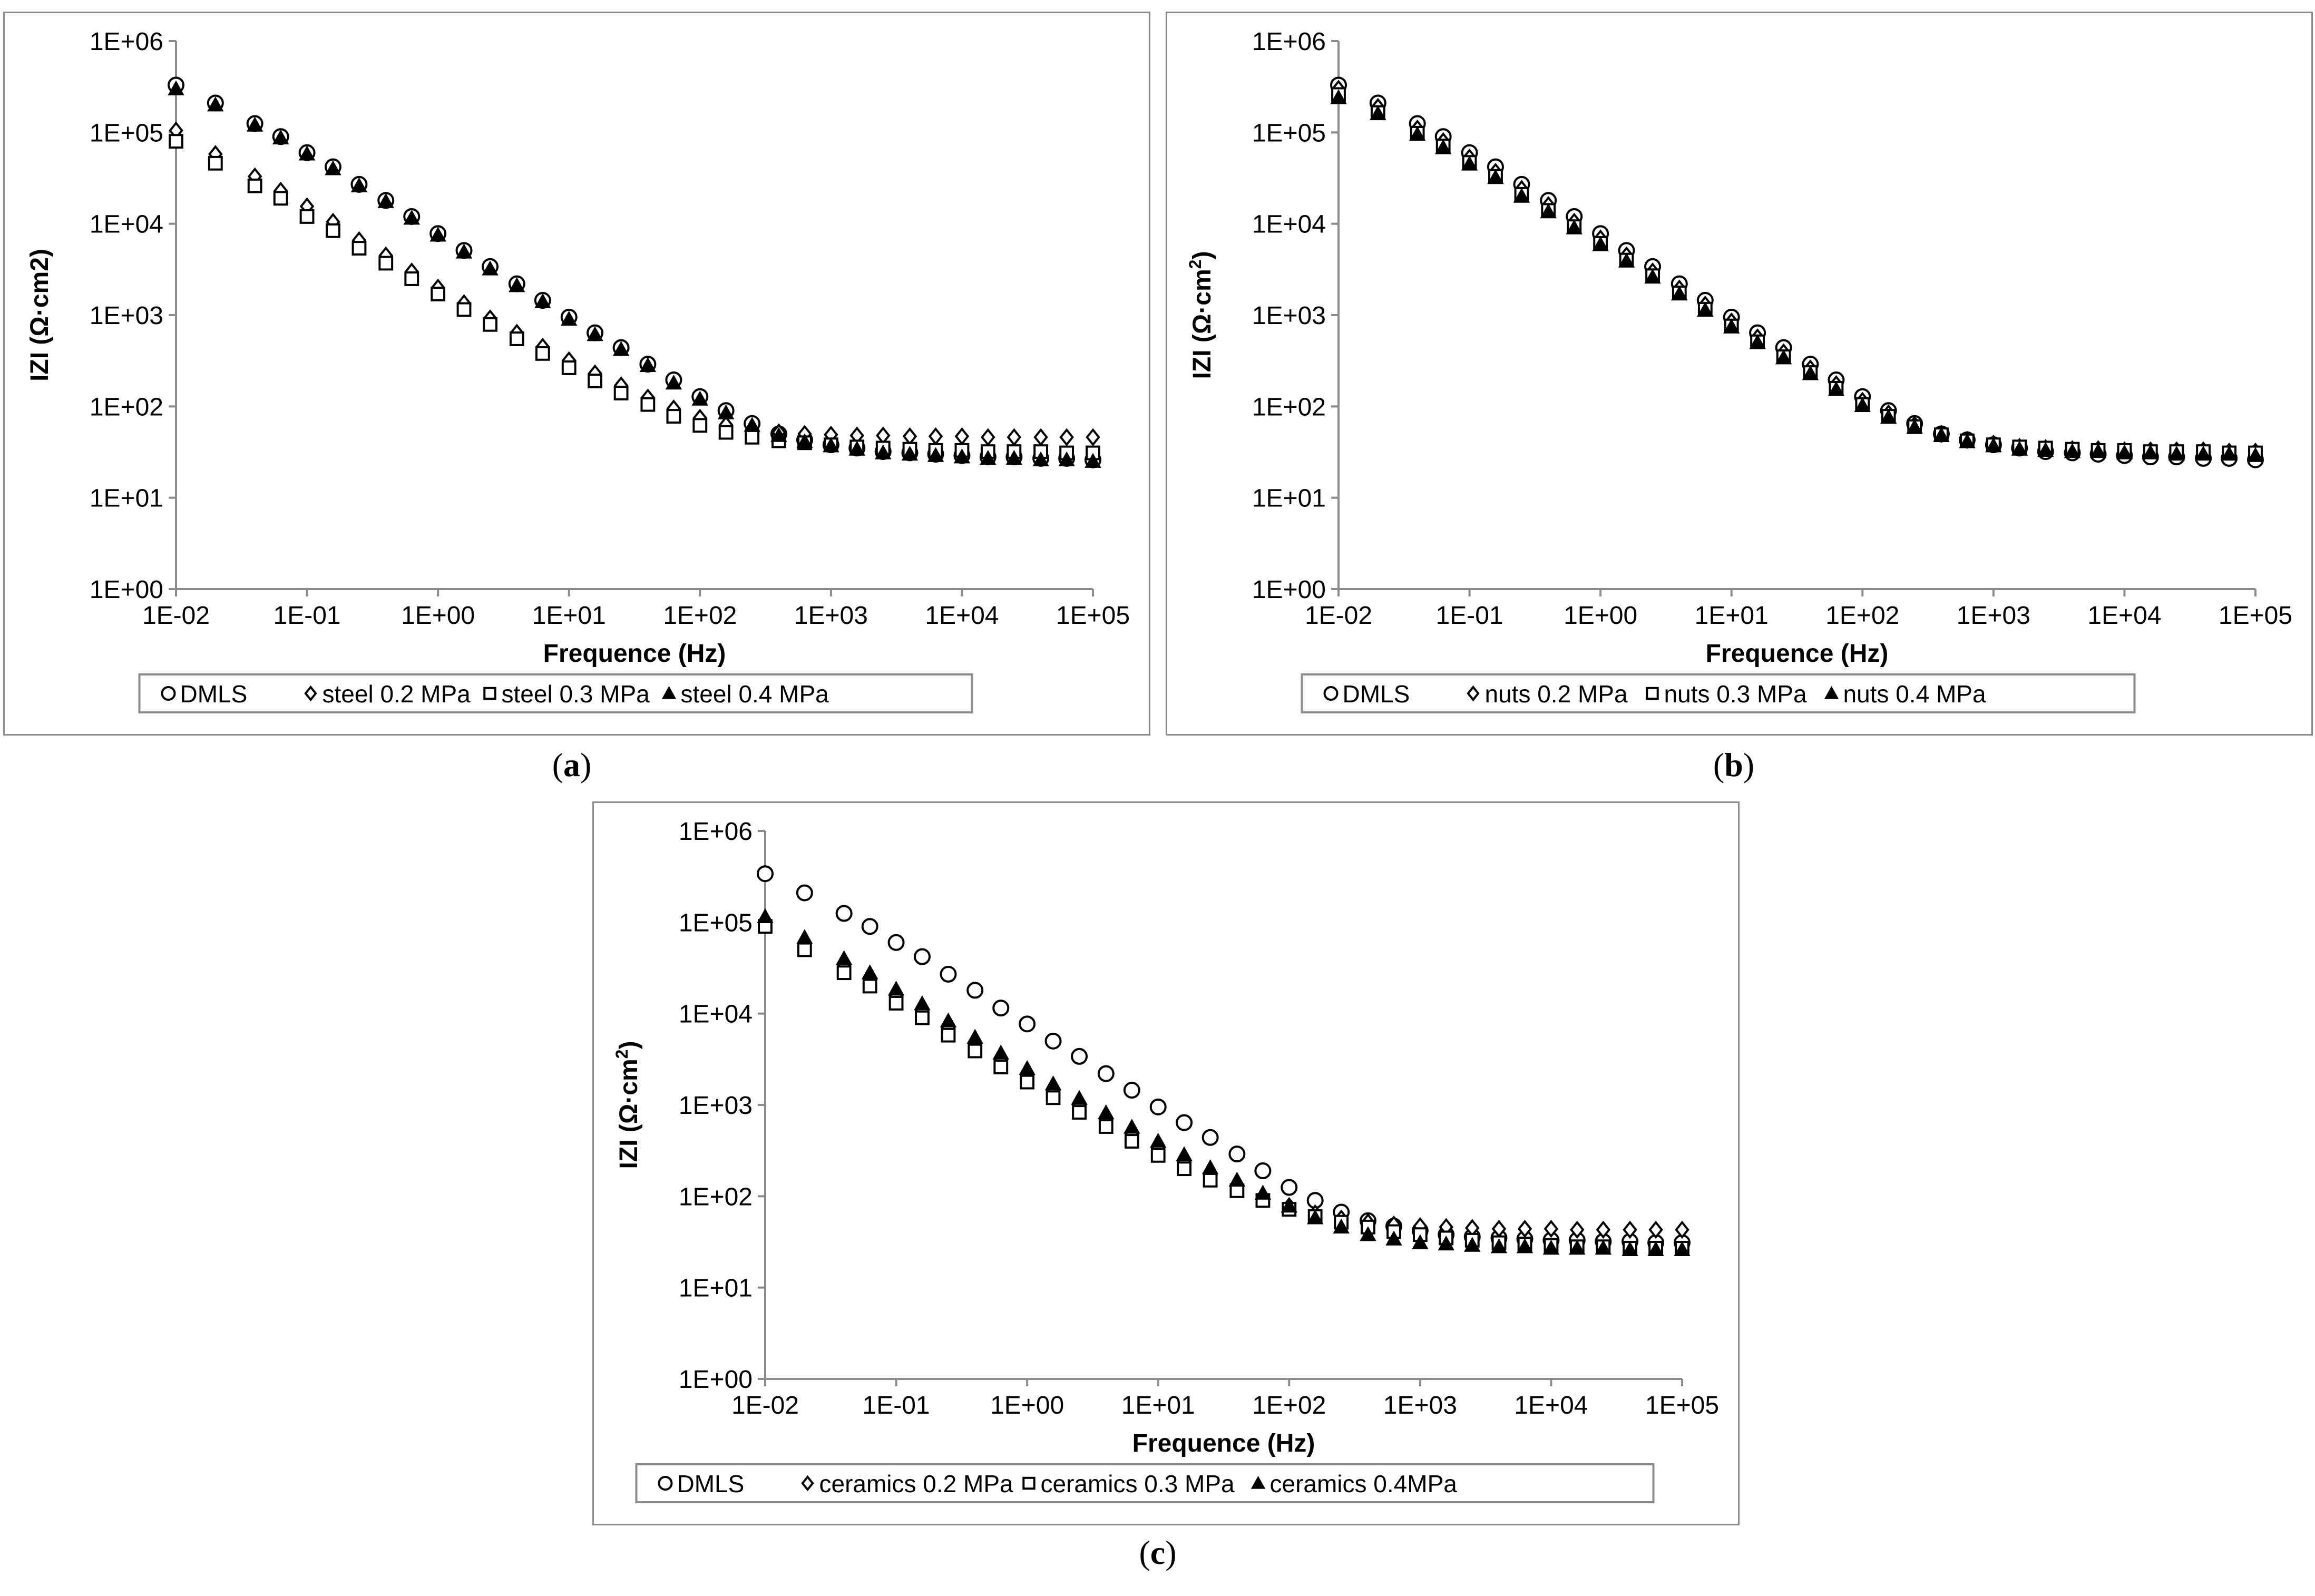  I want to click on legend-item: ceramics 0.3 MPa, so click(1128, 1483).